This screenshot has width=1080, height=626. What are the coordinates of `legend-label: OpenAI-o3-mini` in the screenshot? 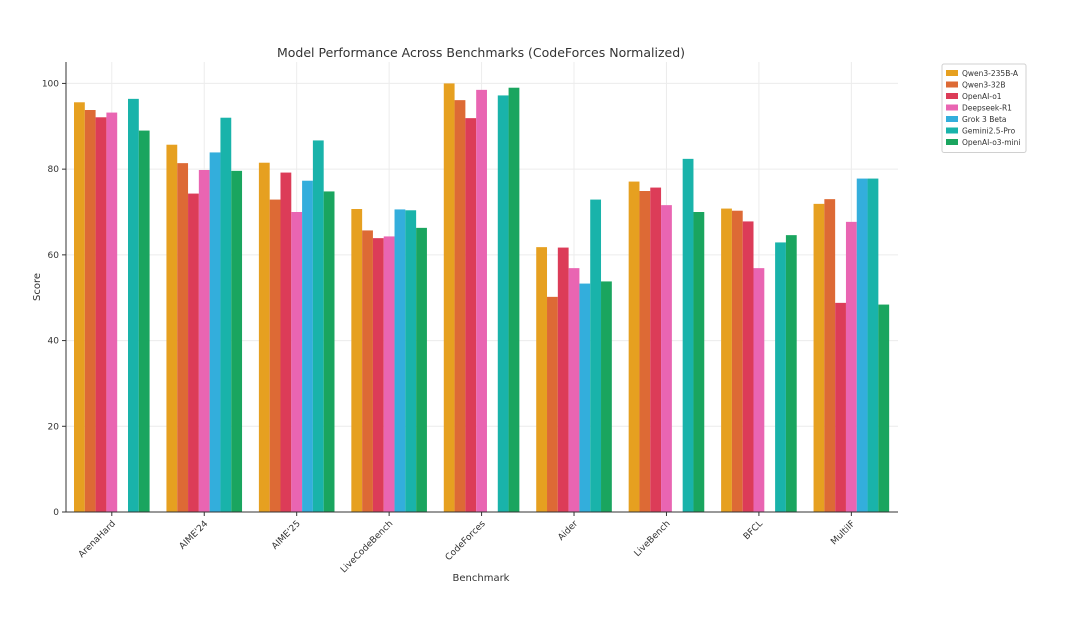 It's located at (991, 142).